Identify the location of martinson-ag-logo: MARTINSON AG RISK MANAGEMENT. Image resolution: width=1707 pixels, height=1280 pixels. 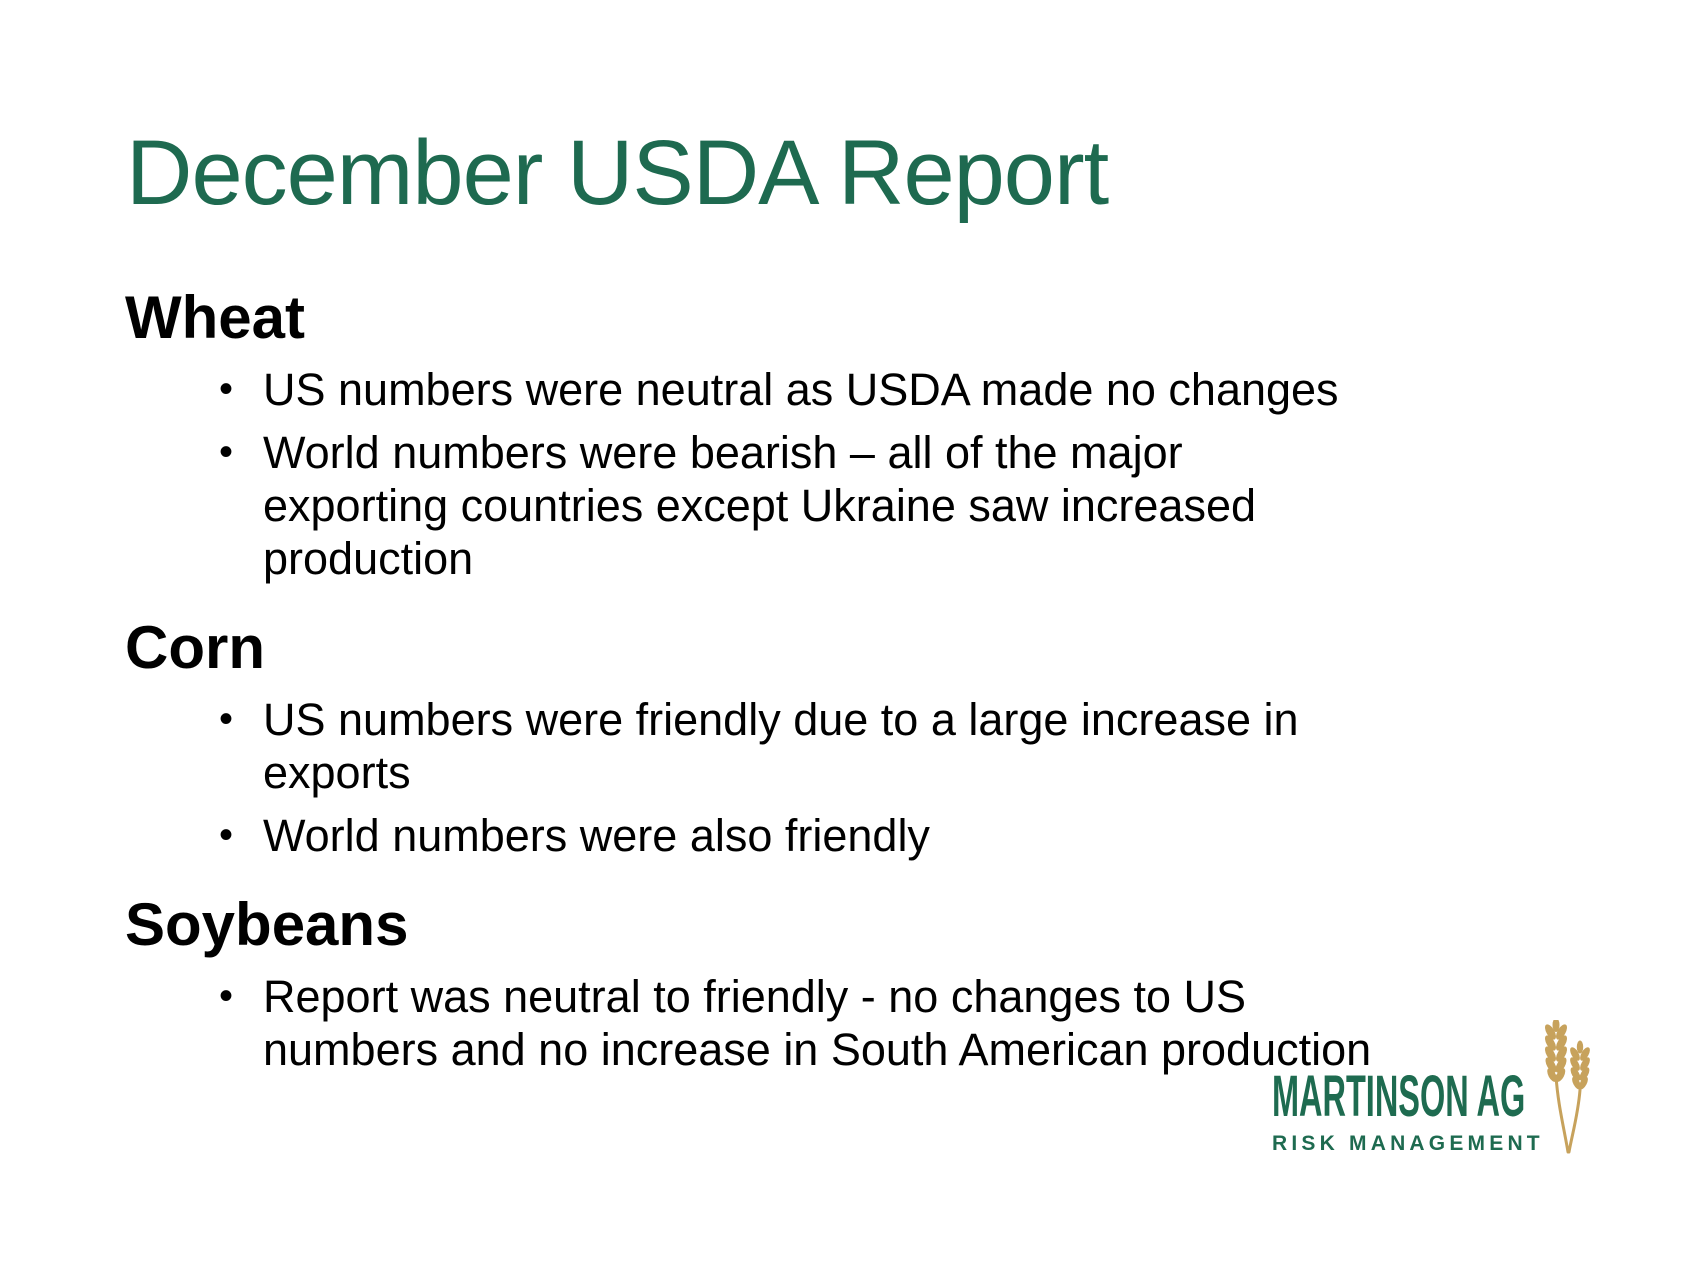
(1435, 1086).